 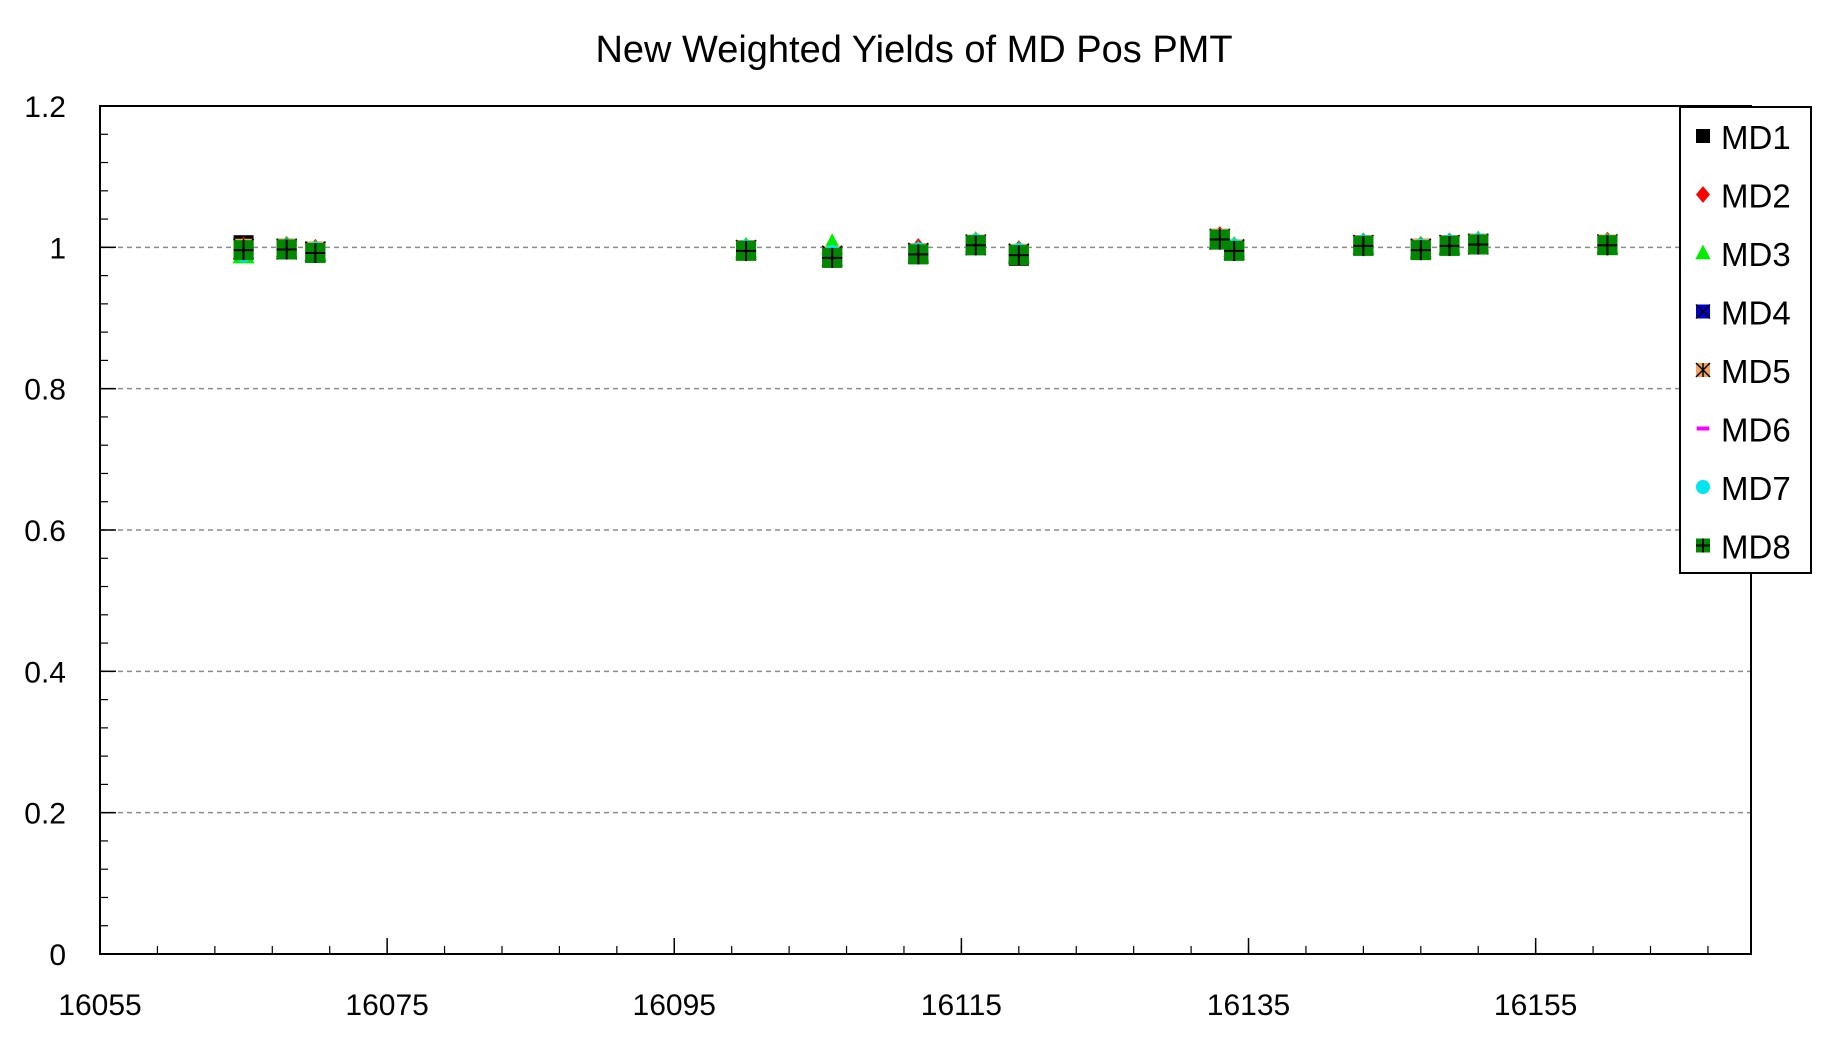 I want to click on legend-label-md1: MD1, so click(x=1756, y=137).